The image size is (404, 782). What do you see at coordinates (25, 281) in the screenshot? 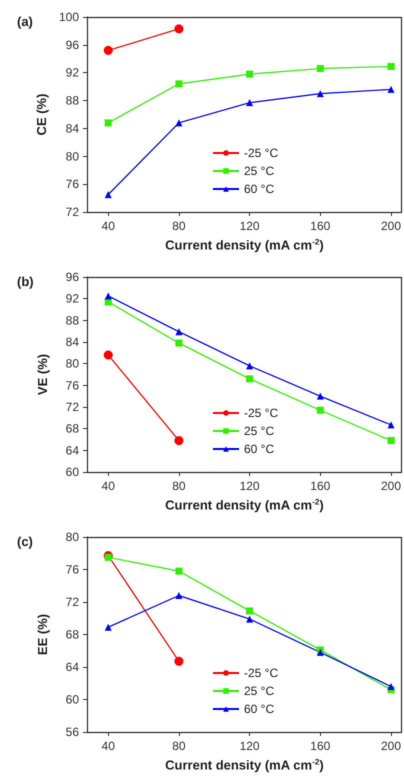
I see `chart-title: (b)` at bounding box center [25, 281].